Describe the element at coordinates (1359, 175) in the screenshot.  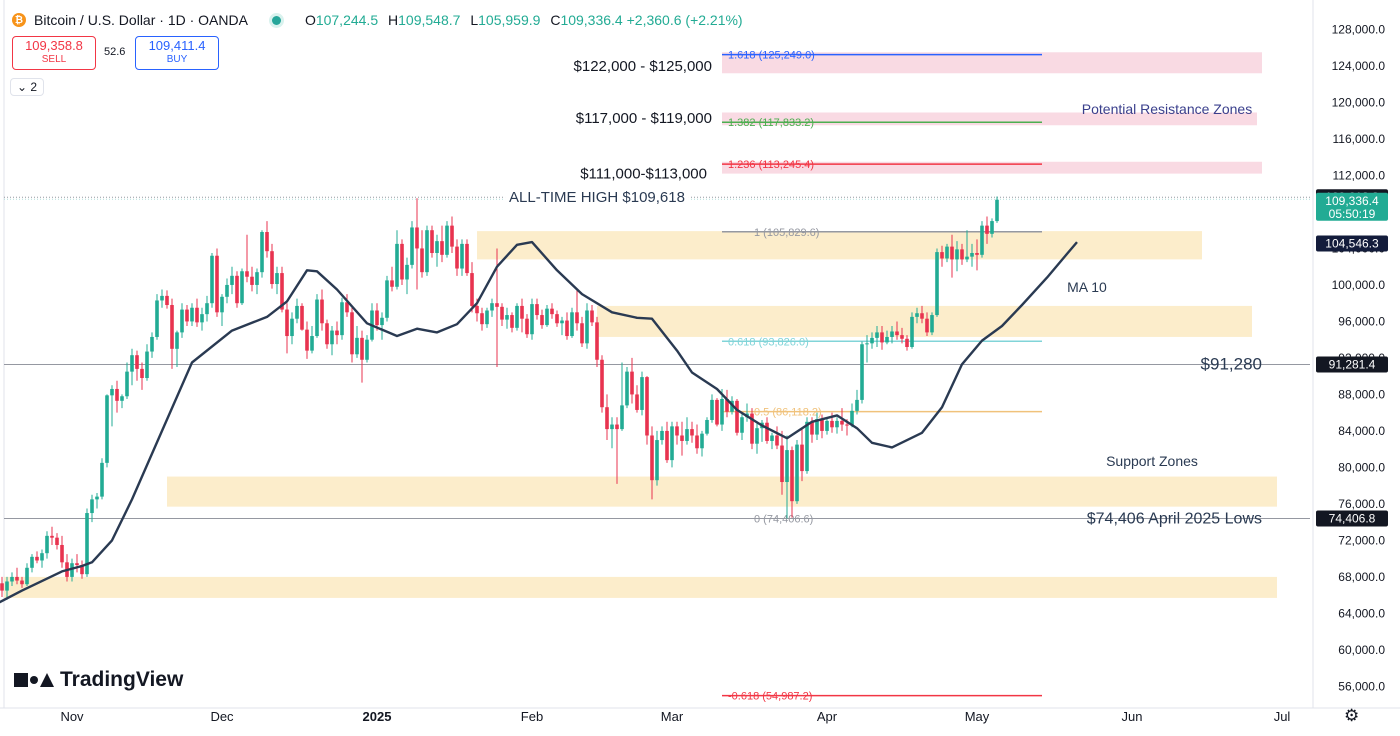
I see `y-tick-label: 112,000.0` at that location.